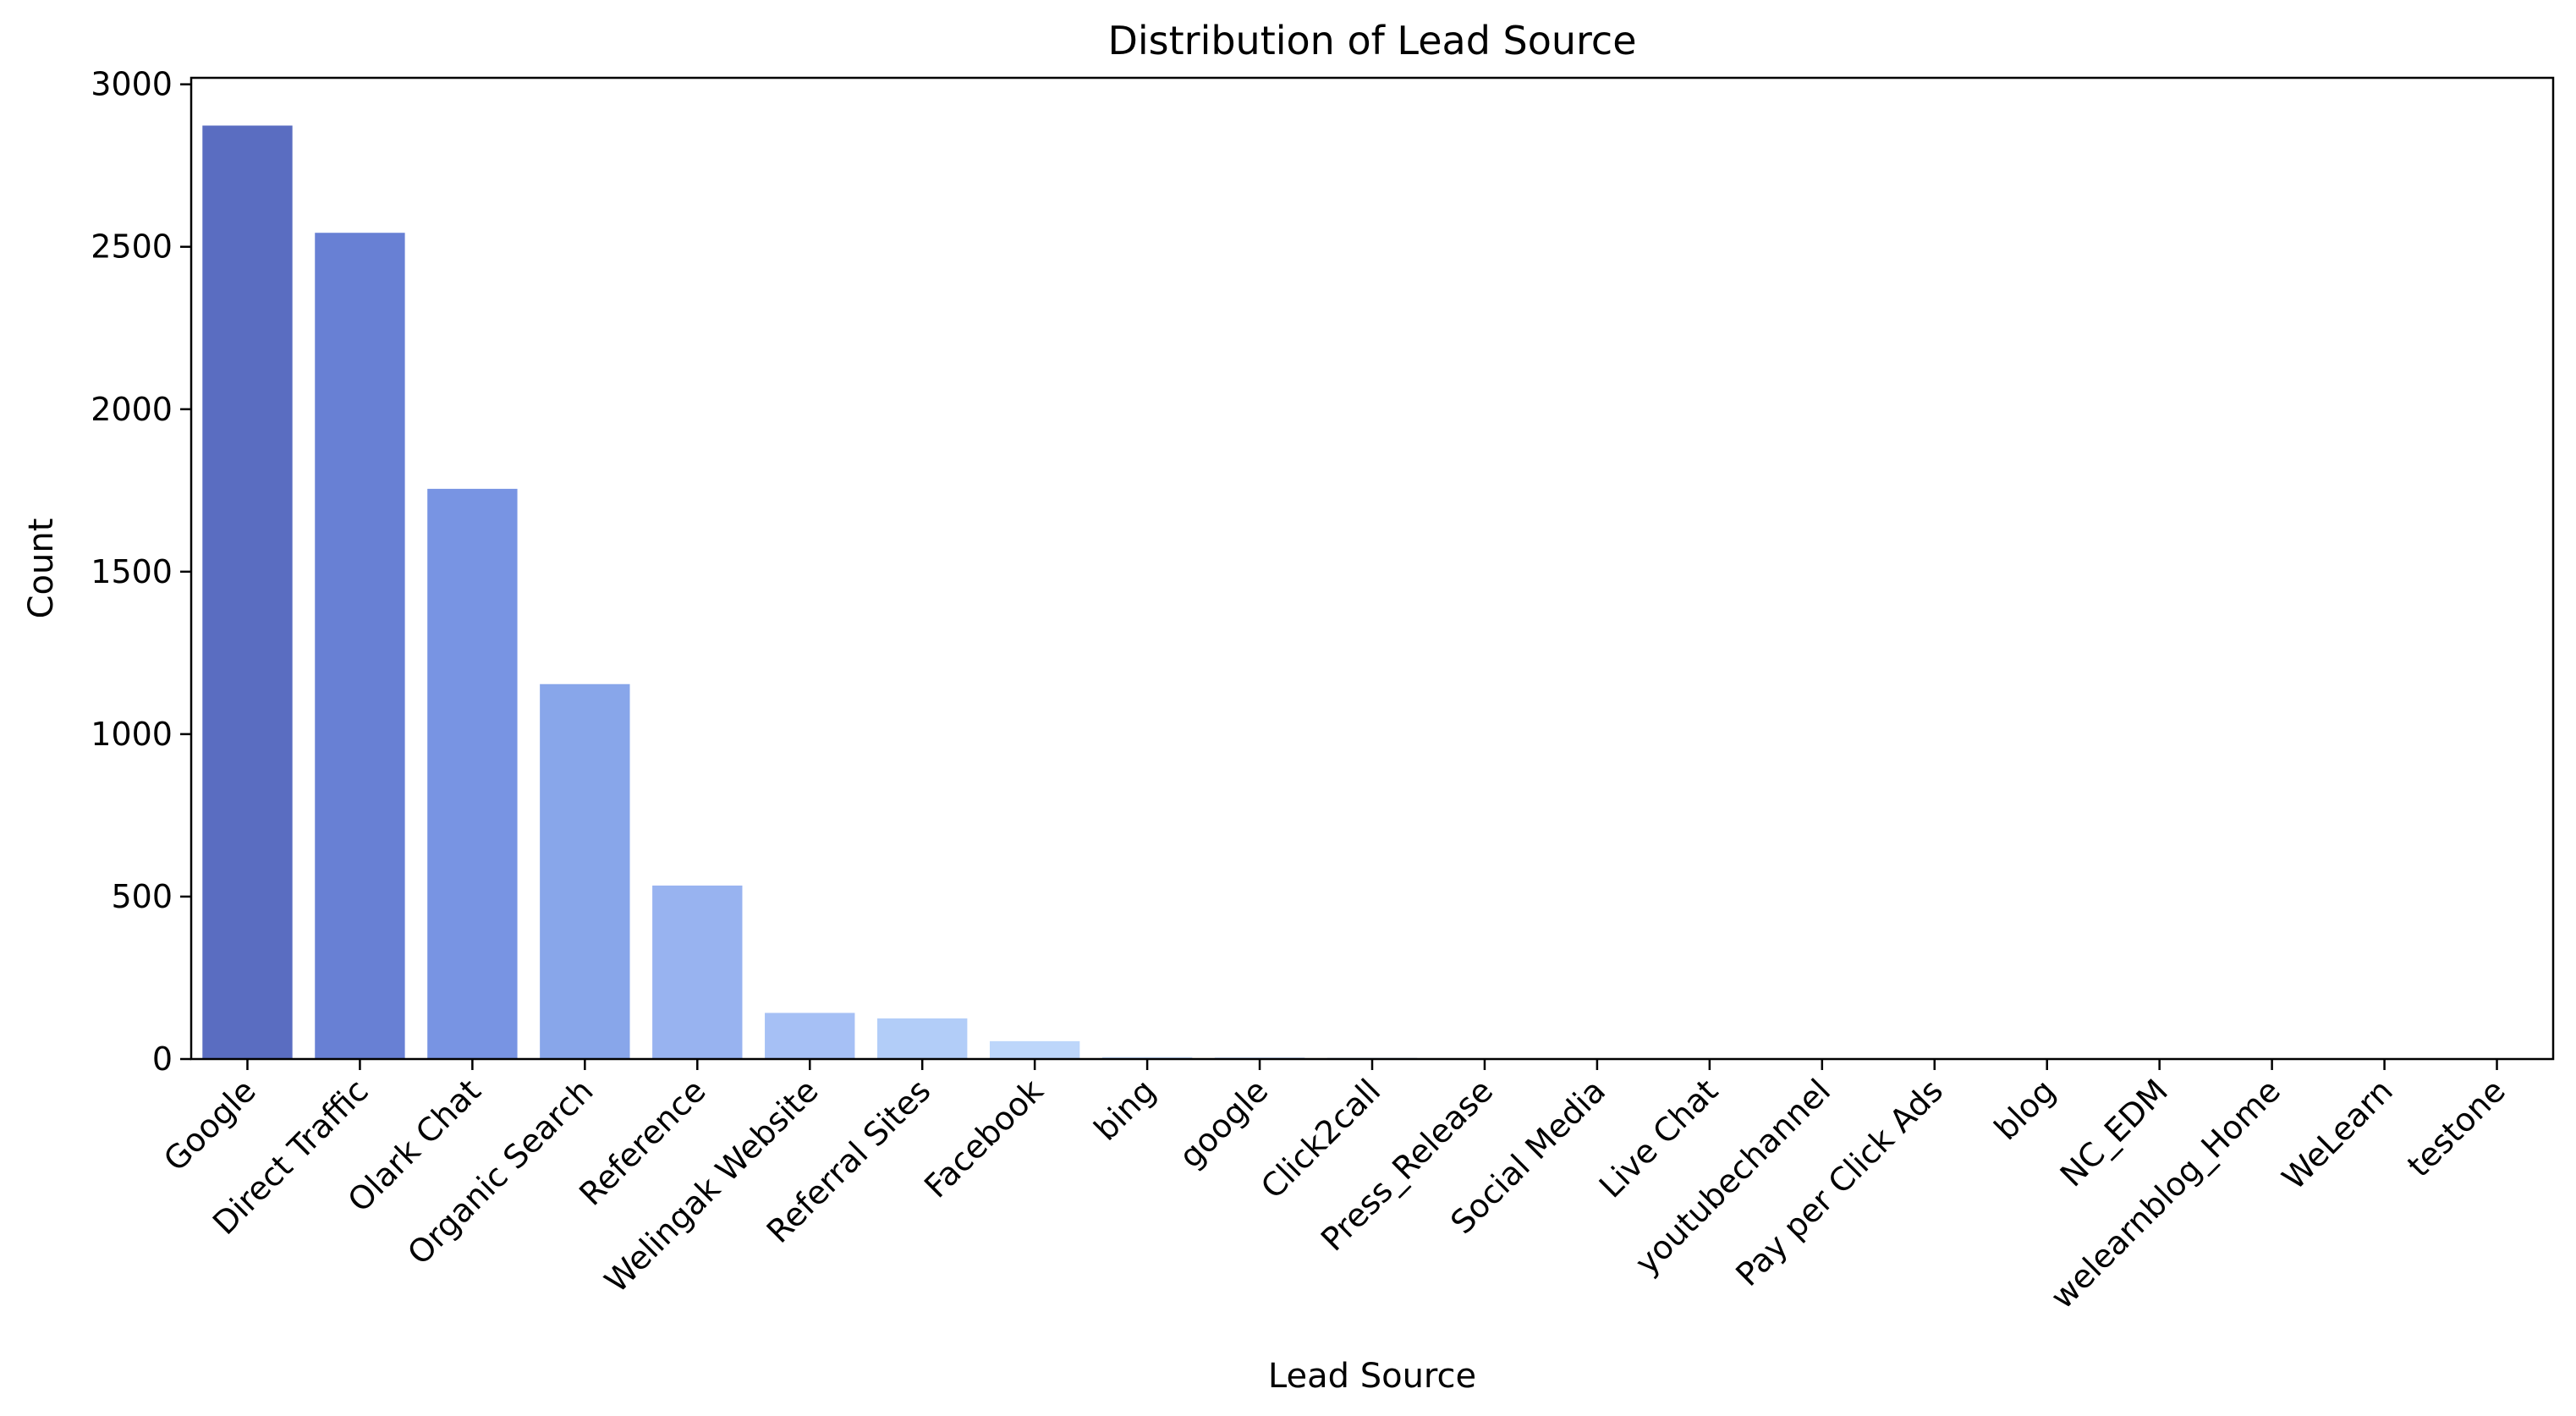  What do you see at coordinates (2457, 1128) in the screenshot?
I see `x-tick-label: testone` at bounding box center [2457, 1128].